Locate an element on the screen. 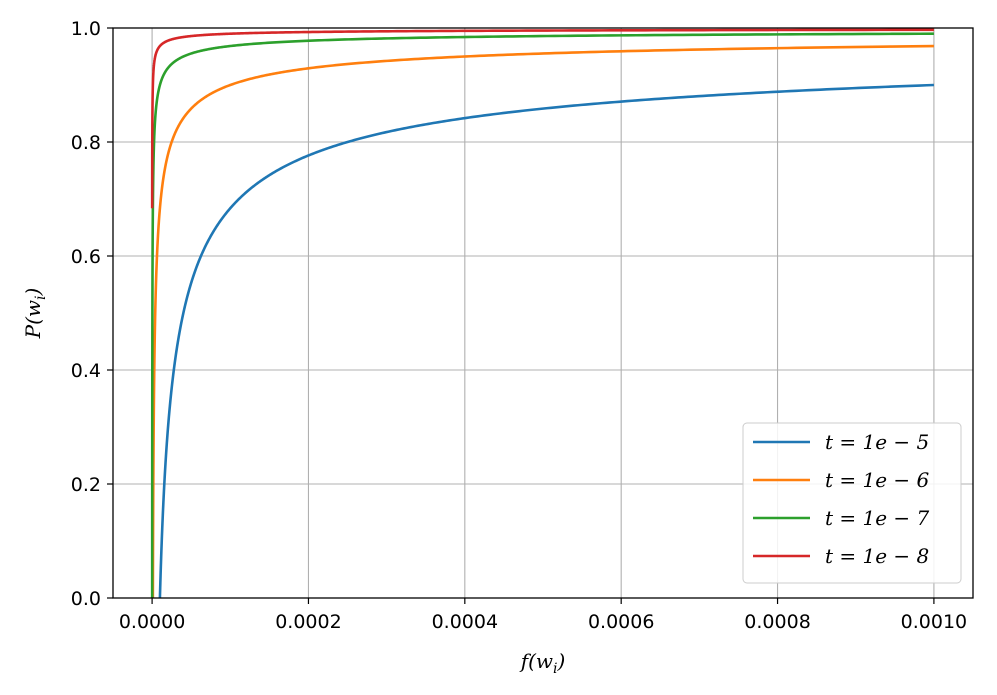 The image size is (997, 695). y-tick-label: 0.6 is located at coordinates (86, 257).